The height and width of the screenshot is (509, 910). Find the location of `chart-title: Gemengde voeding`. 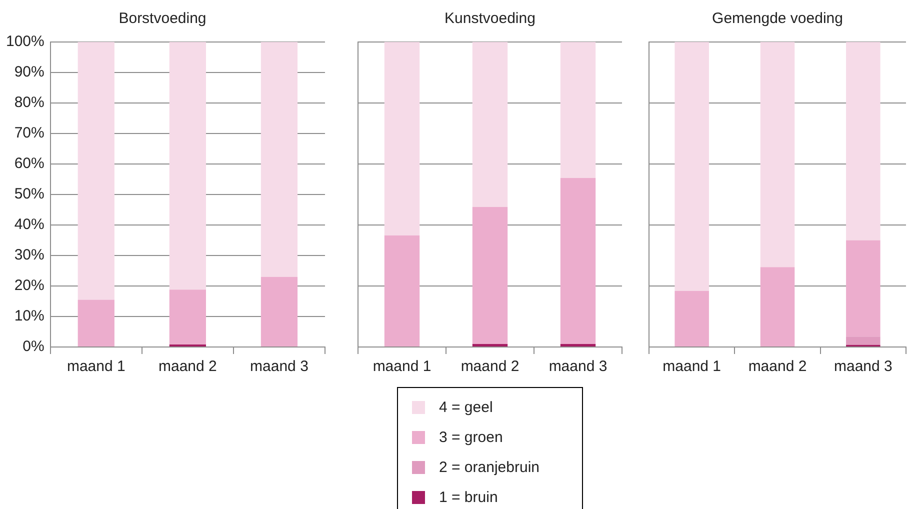

chart-title: Gemengde voeding is located at coordinates (777, 19).